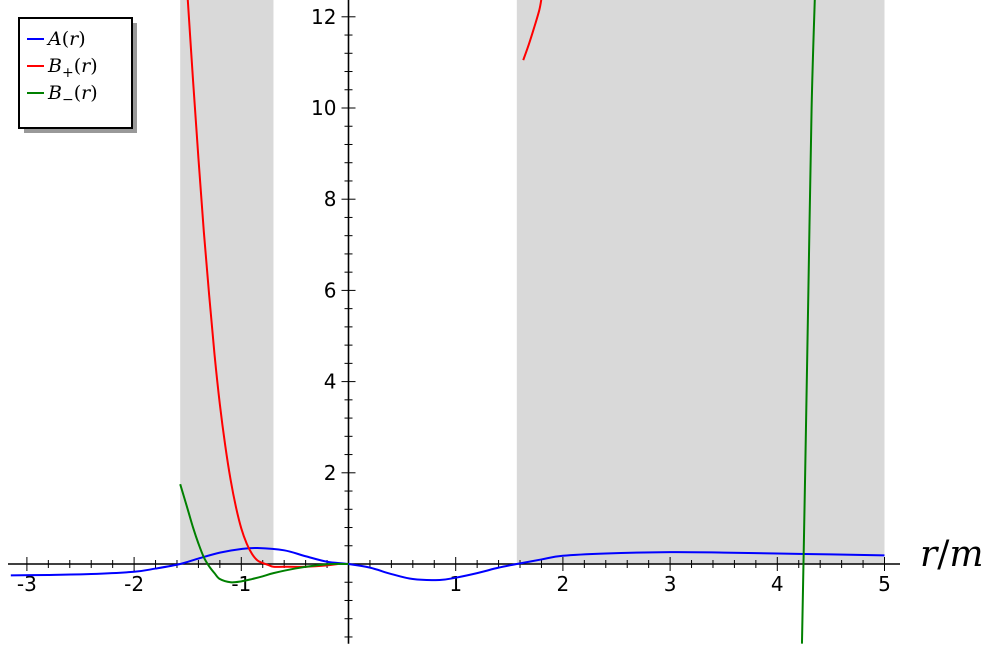 This screenshot has width=993, height=646. What do you see at coordinates (72, 68) in the screenshot?
I see `legend-label-2: B+(r)` at bounding box center [72, 68].